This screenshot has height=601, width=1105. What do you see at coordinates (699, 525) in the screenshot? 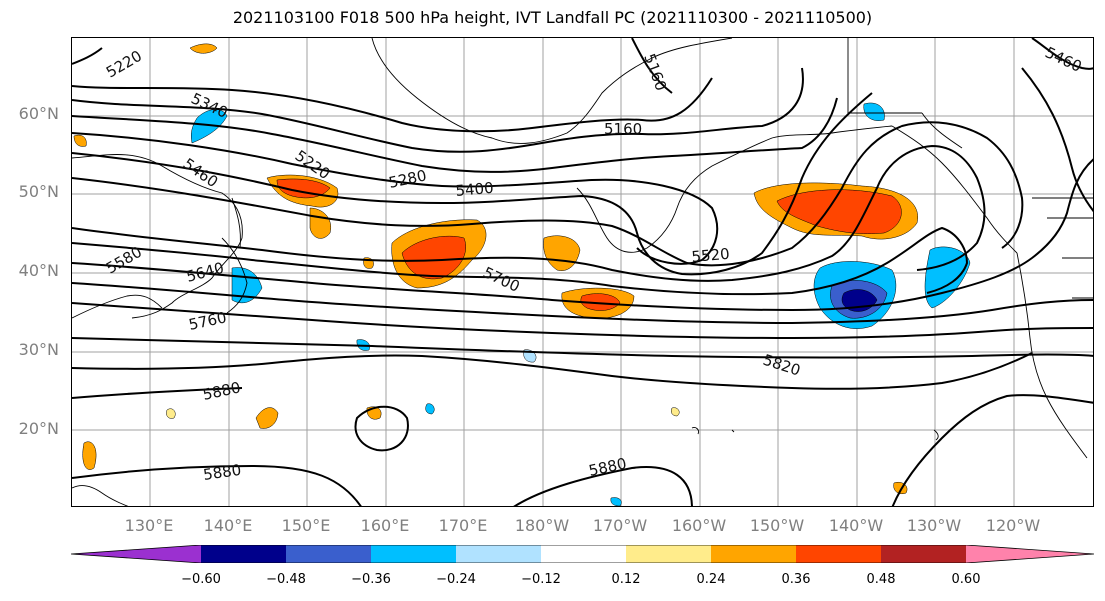
I see `lon-label-160w: 160°W` at bounding box center [699, 525].